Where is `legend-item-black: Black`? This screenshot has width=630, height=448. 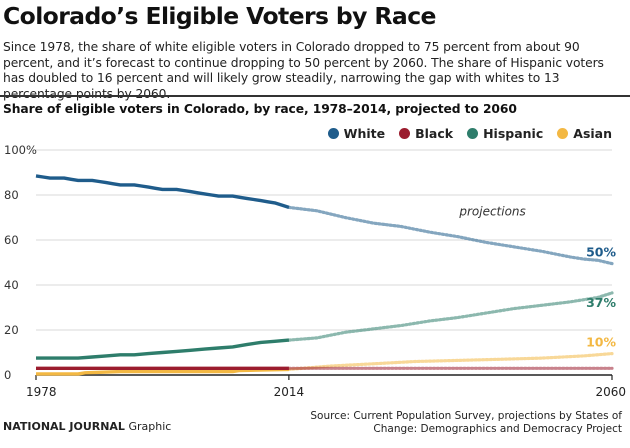
legend-item-black: Black is located at coordinates (426, 133).